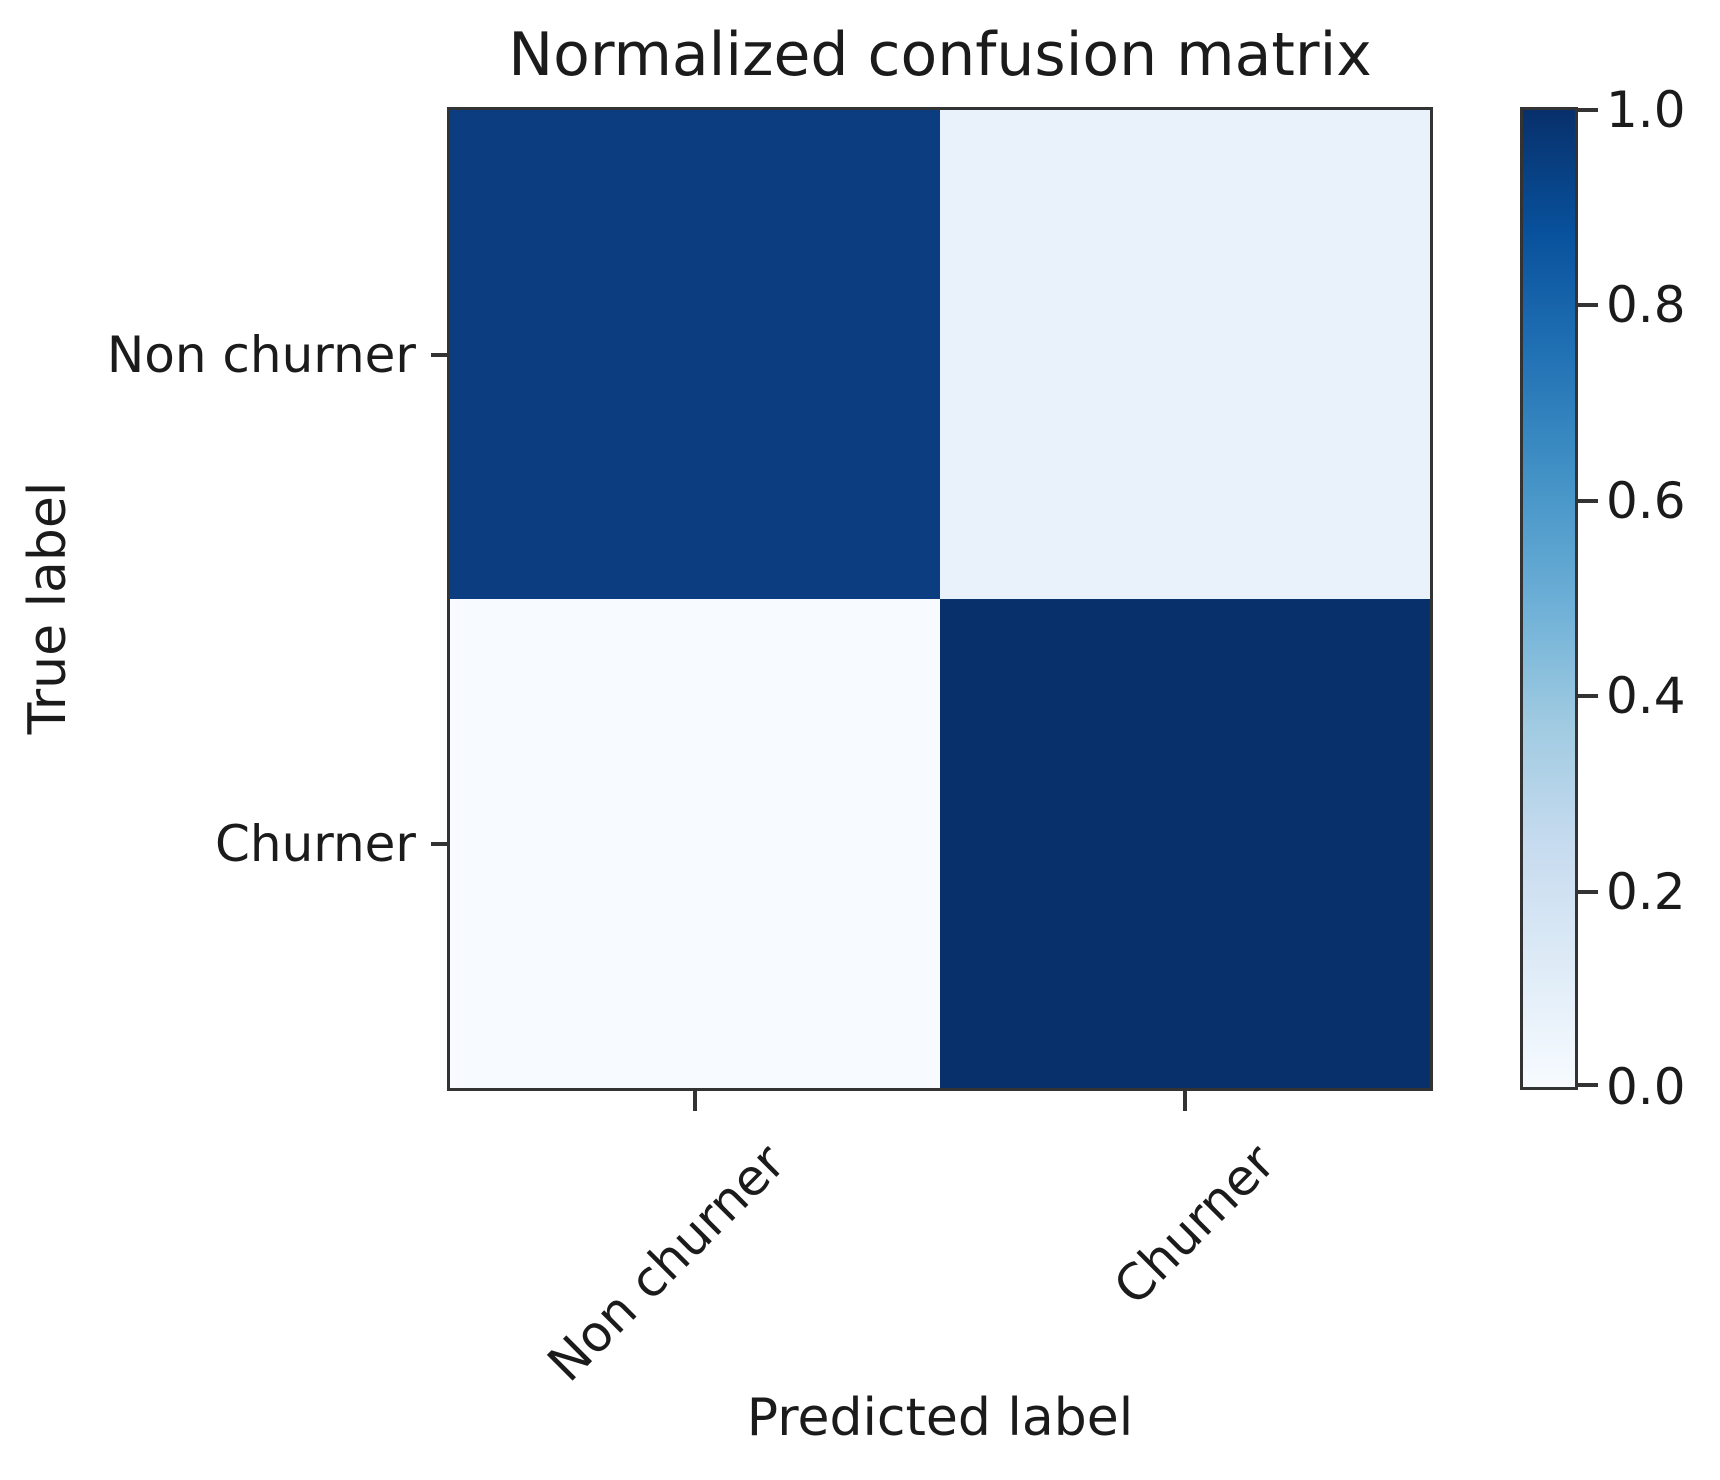 The height and width of the screenshot is (1480, 1720). I want to click on x-tick-label: Non churner, so click(666, 1263).